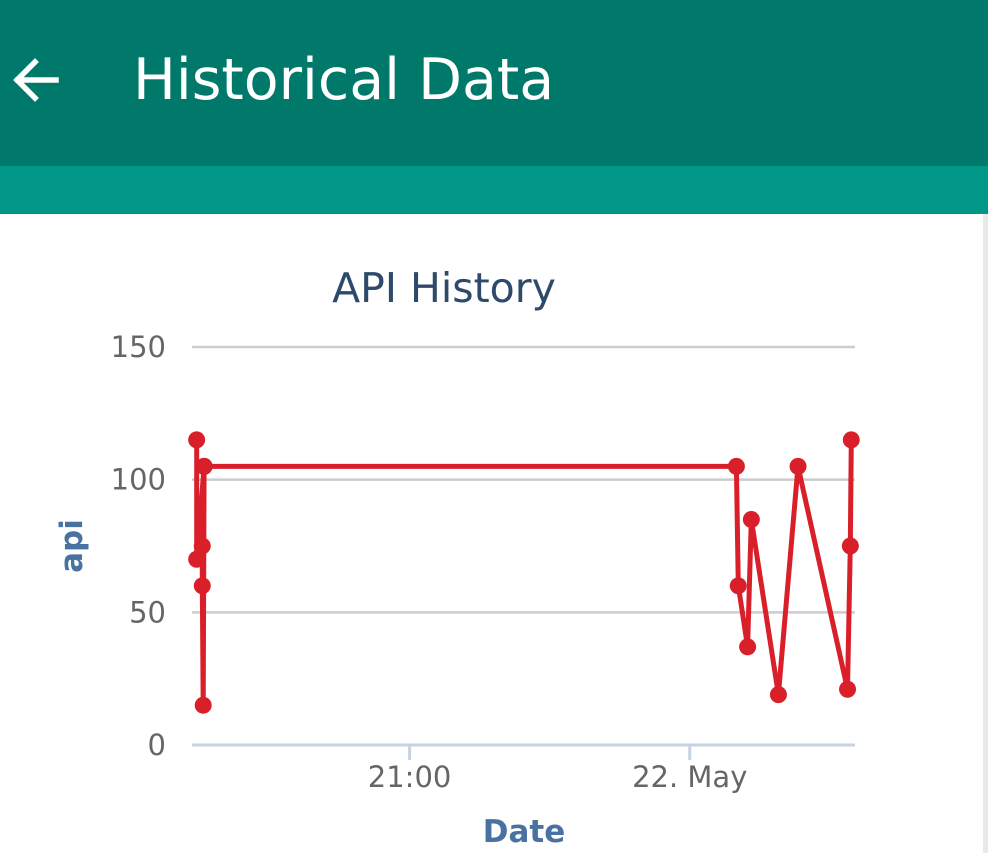  Describe the element at coordinates (157, 745) in the screenshot. I see `y-tick-label: 0` at that location.